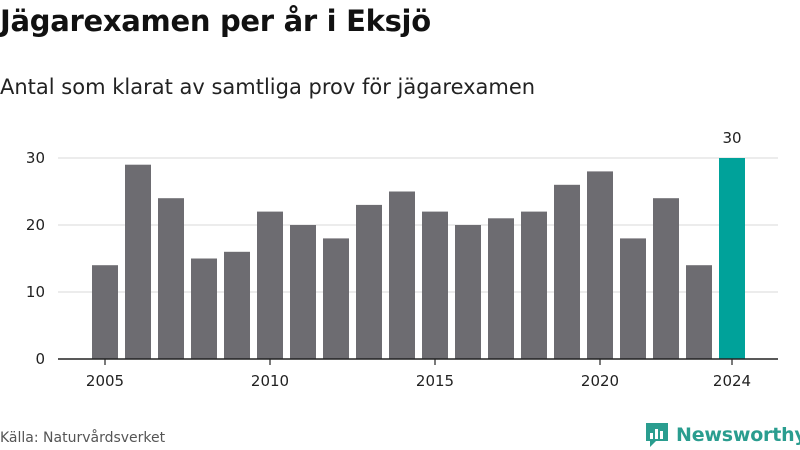  Describe the element at coordinates (35, 158) in the screenshot. I see `y-tick-label: 30` at that location.